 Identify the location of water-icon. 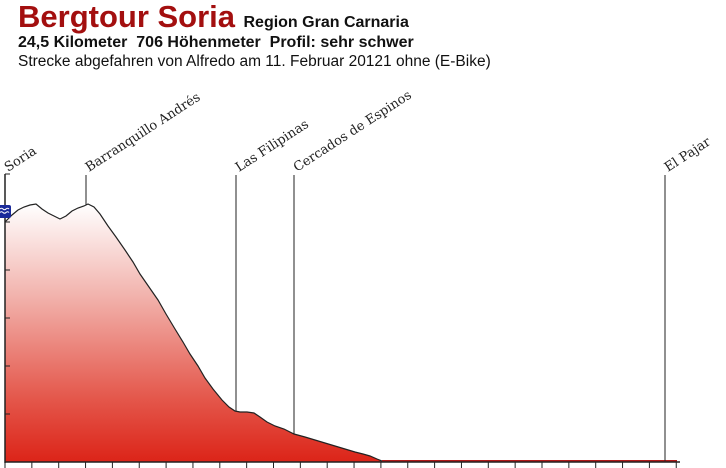
(5, 211).